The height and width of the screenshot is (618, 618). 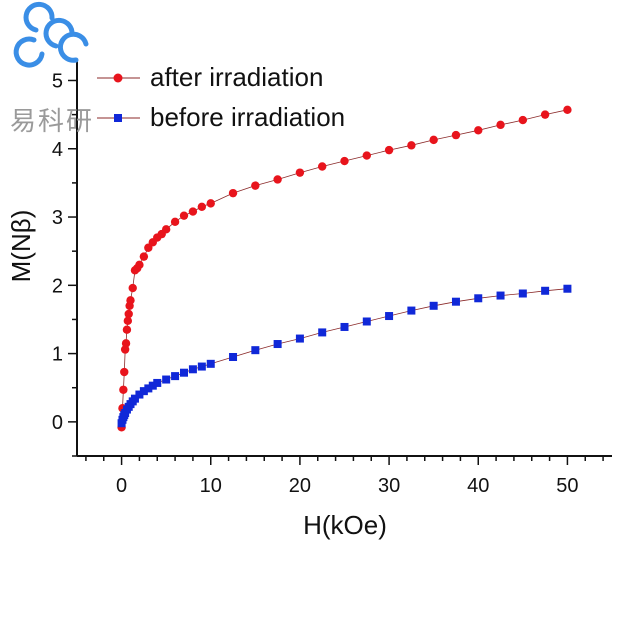 I want to click on logo-emblem-icon, so click(x=51, y=34).